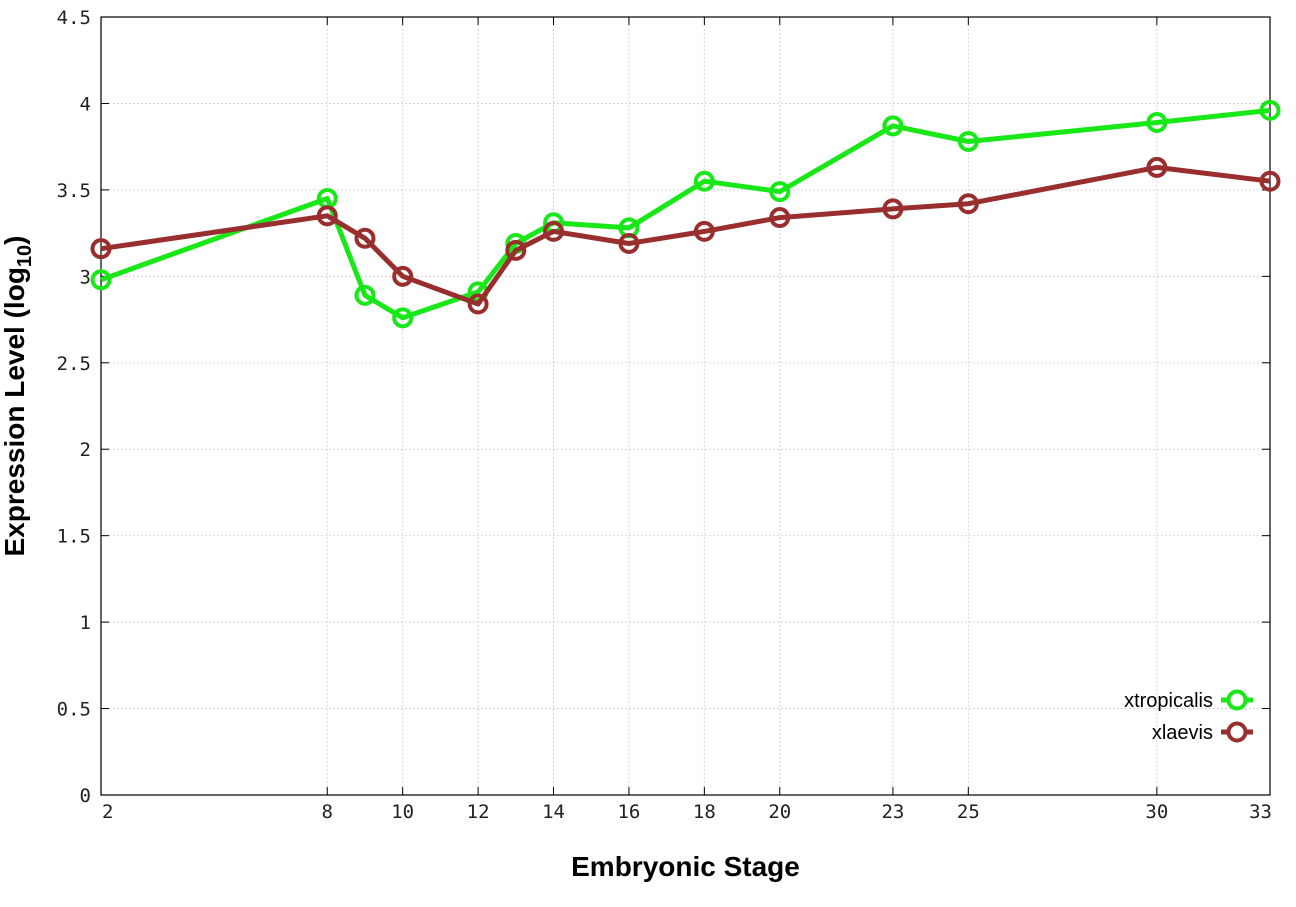 The height and width of the screenshot is (907, 1296). What do you see at coordinates (779, 812) in the screenshot?
I see `x-tick-label: 20` at bounding box center [779, 812].